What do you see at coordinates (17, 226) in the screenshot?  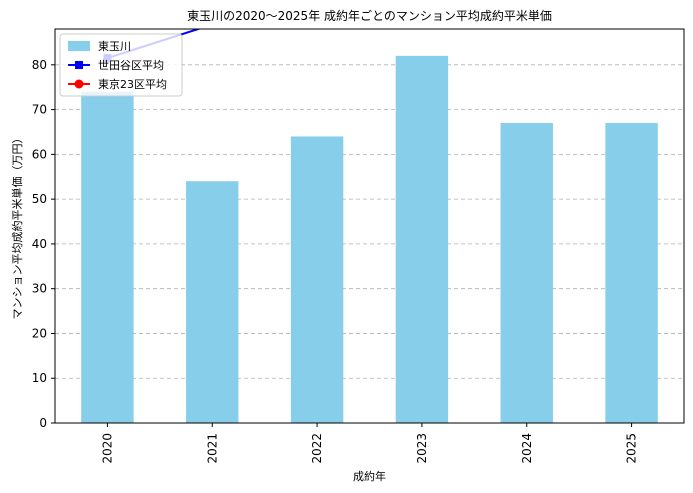 I see `y-axis-title: マンション平均成約平米単価（万円）` at bounding box center [17, 226].